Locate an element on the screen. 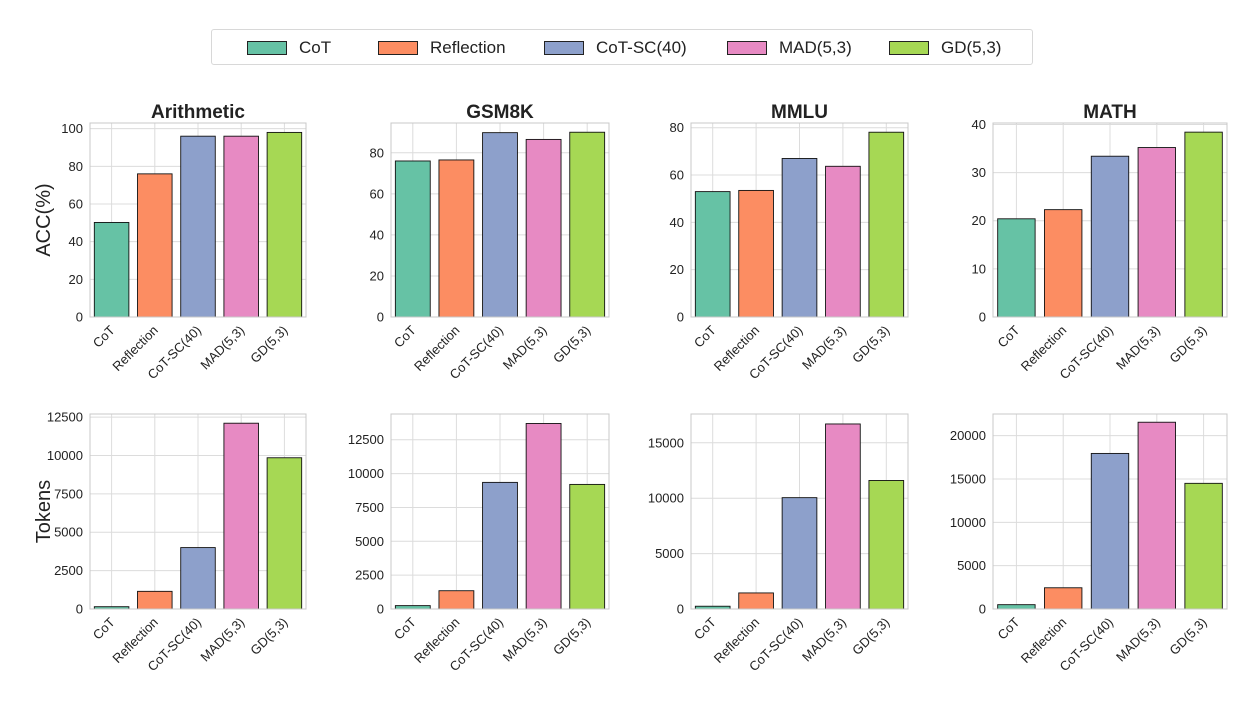 The height and width of the screenshot is (705, 1252). legend-label-reflection: Reflection is located at coordinates (468, 47).